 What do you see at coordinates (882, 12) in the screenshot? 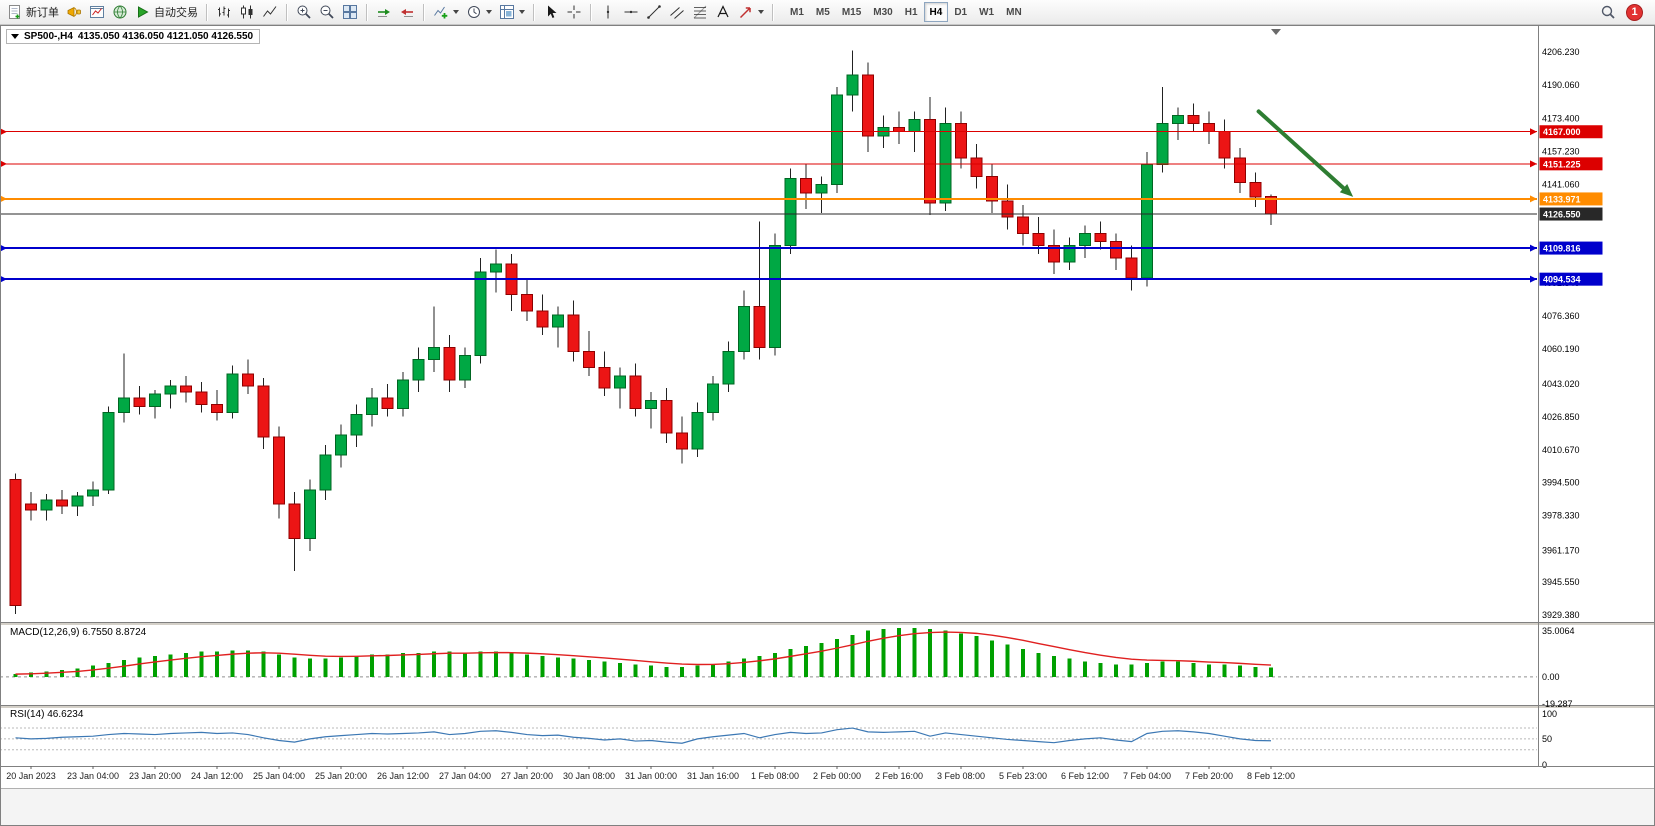
I see `timeframe-m30-button: M30` at bounding box center [882, 12].